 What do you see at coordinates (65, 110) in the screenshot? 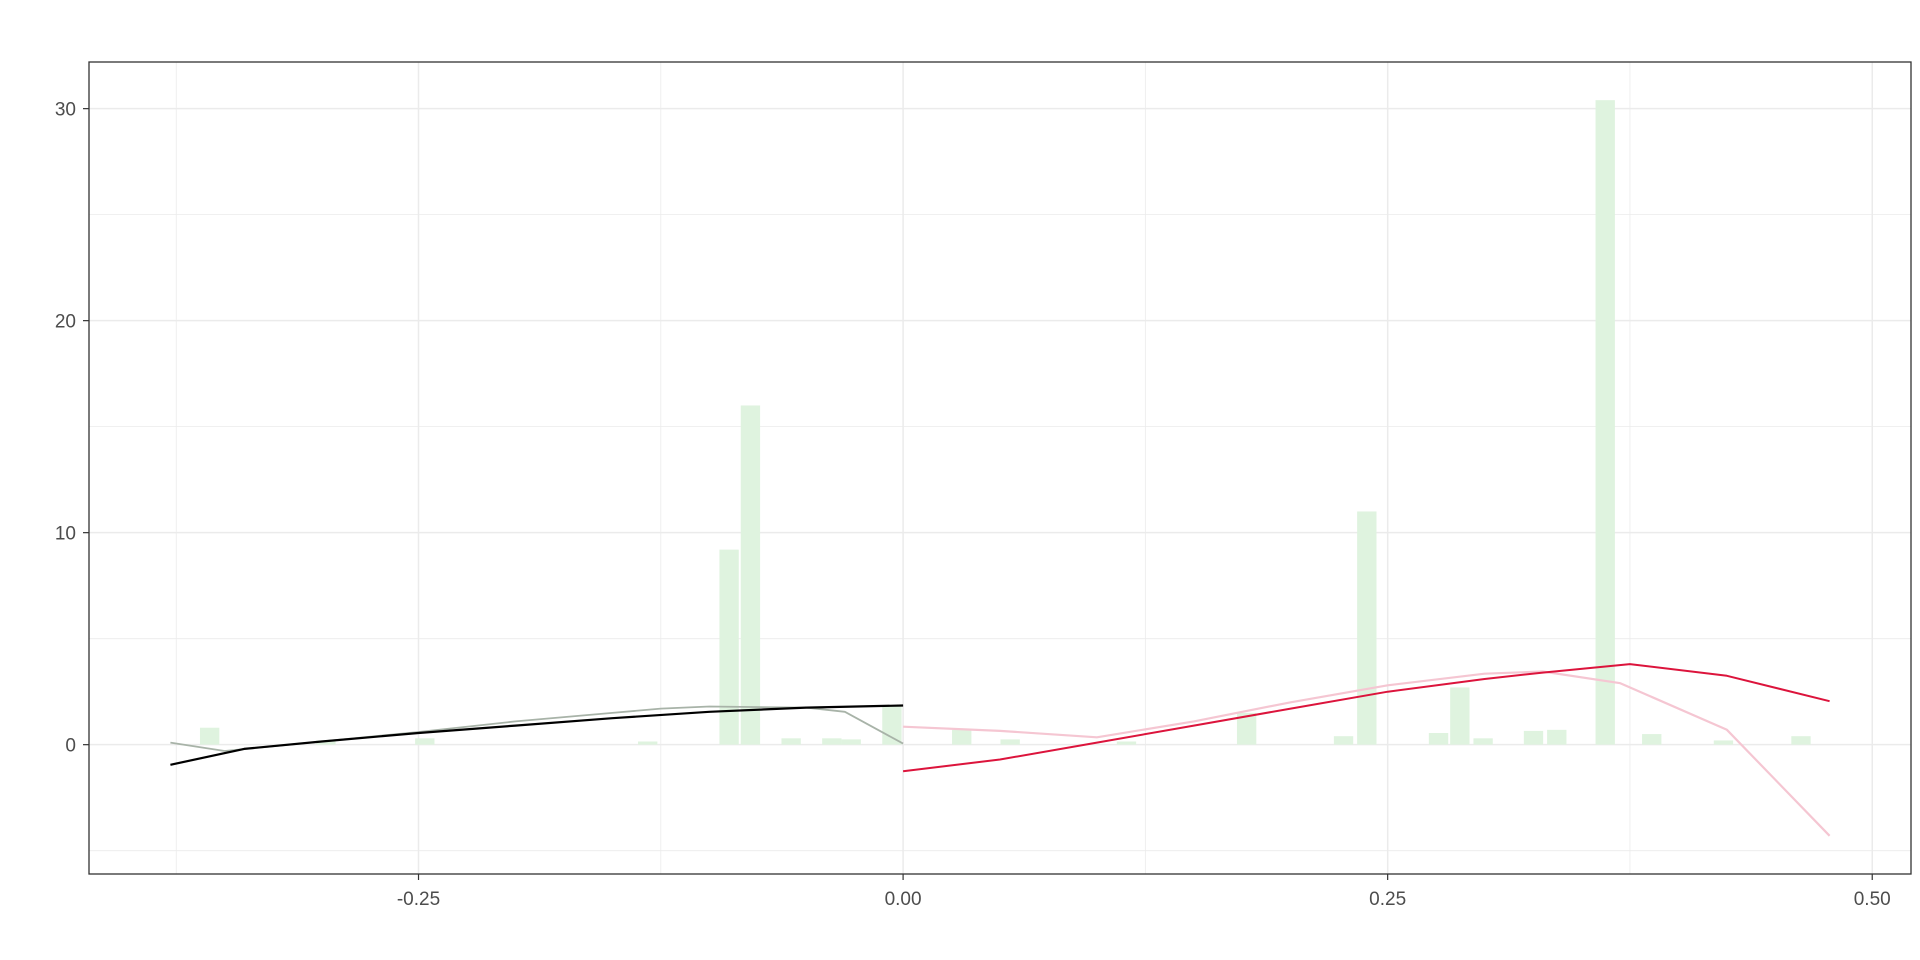
I see `y-tick-label: 30` at bounding box center [65, 110].